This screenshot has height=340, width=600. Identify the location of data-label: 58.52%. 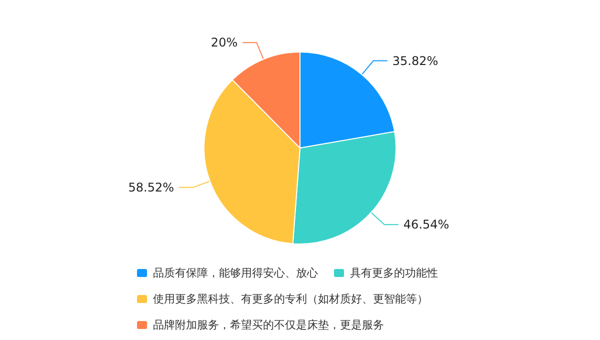
(151, 187).